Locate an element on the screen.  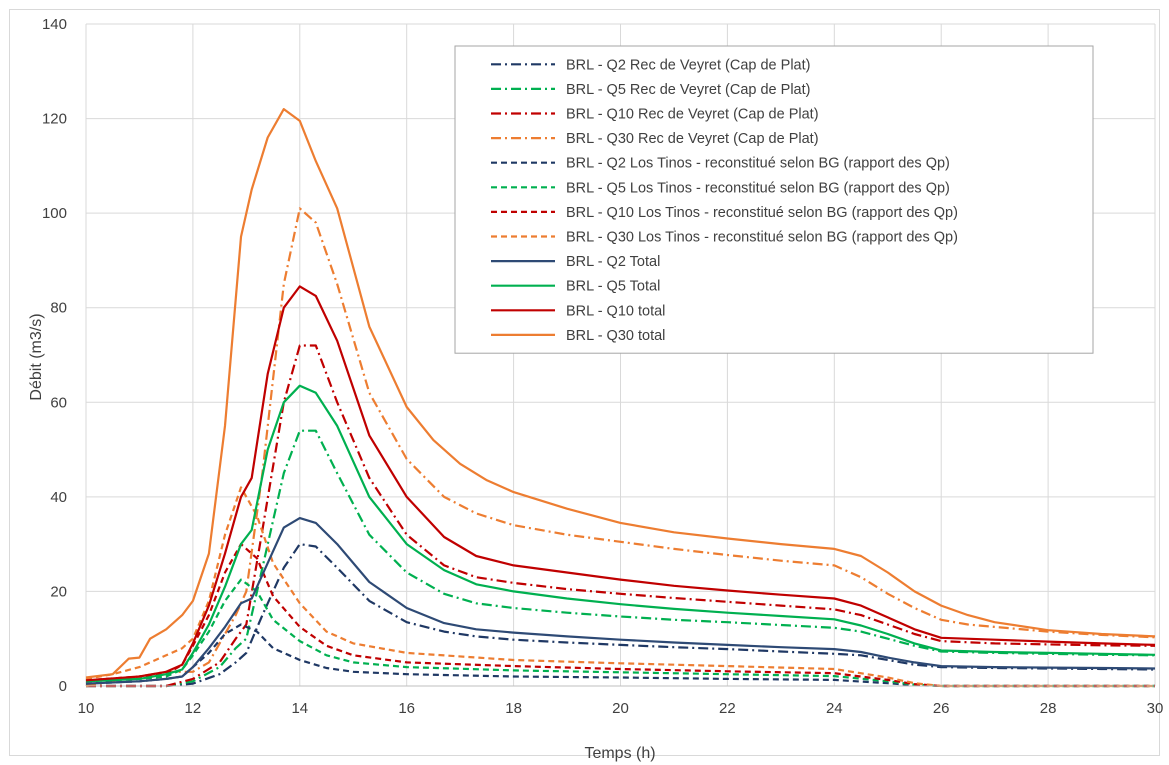
x-tick-label: 14 is located at coordinates (299, 708).